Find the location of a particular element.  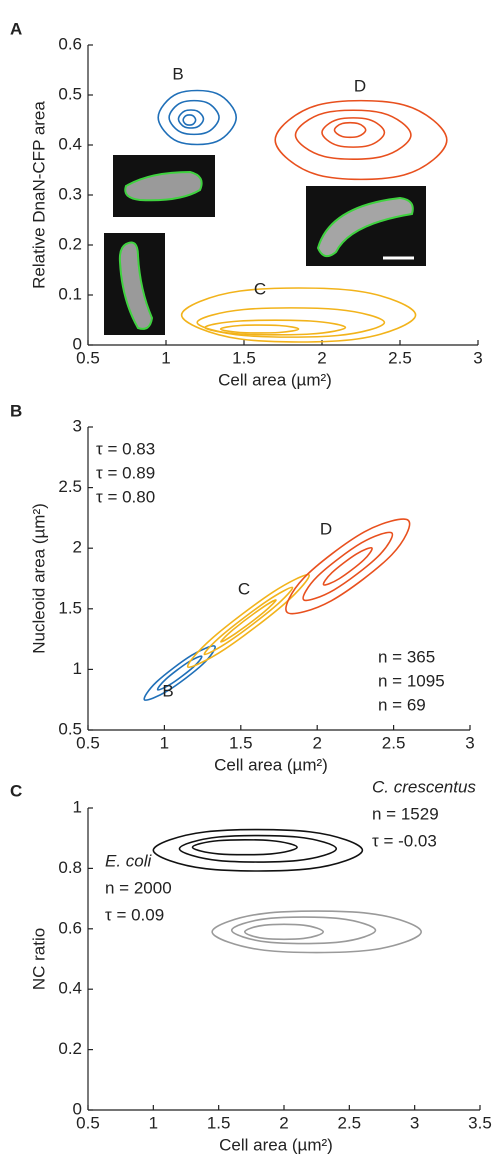

series-label: C. crescentus is located at coordinates (424, 786).